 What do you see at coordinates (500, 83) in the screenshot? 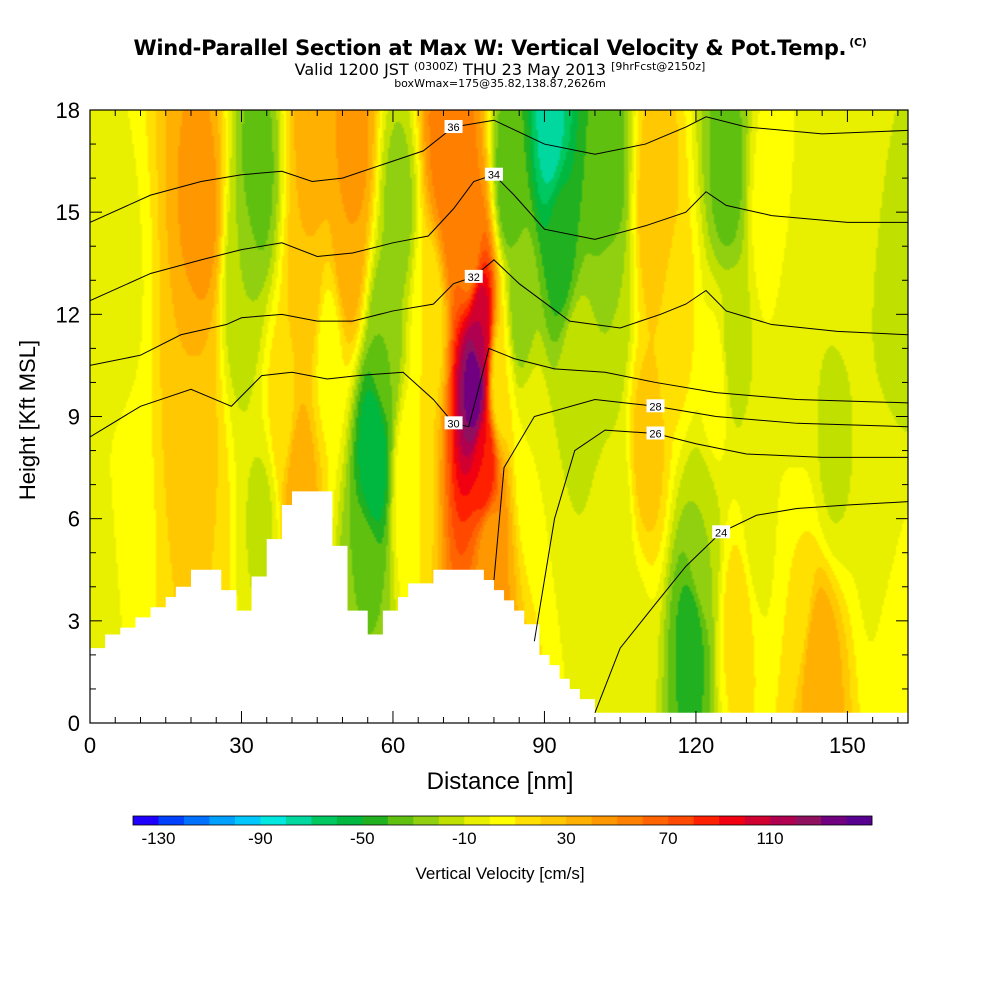
I see `chart-subtitle-box: boxWmax=175@35.82,138.87,2626m` at bounding box center [500, 83].